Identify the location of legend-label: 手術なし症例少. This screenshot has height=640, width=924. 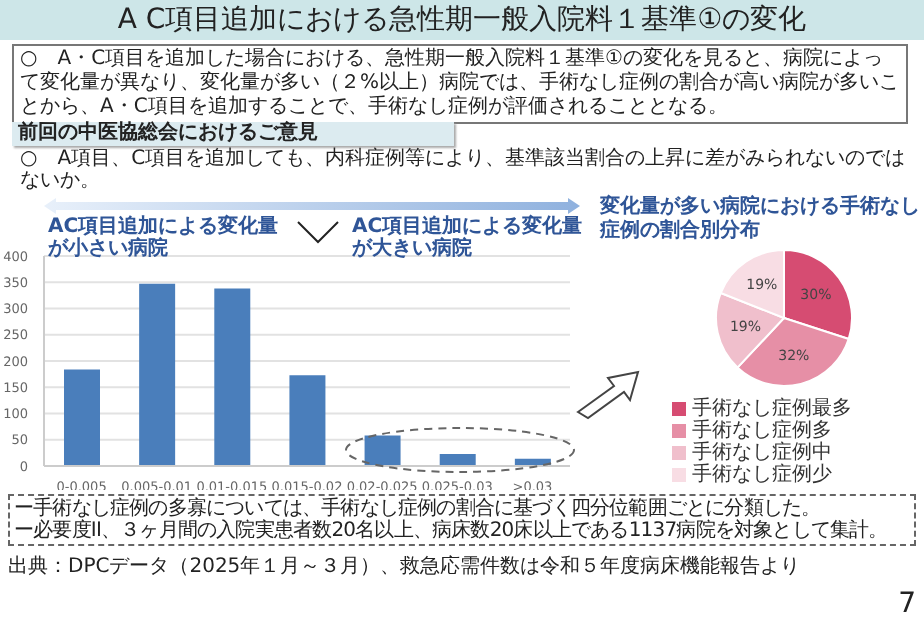
(762, 475).